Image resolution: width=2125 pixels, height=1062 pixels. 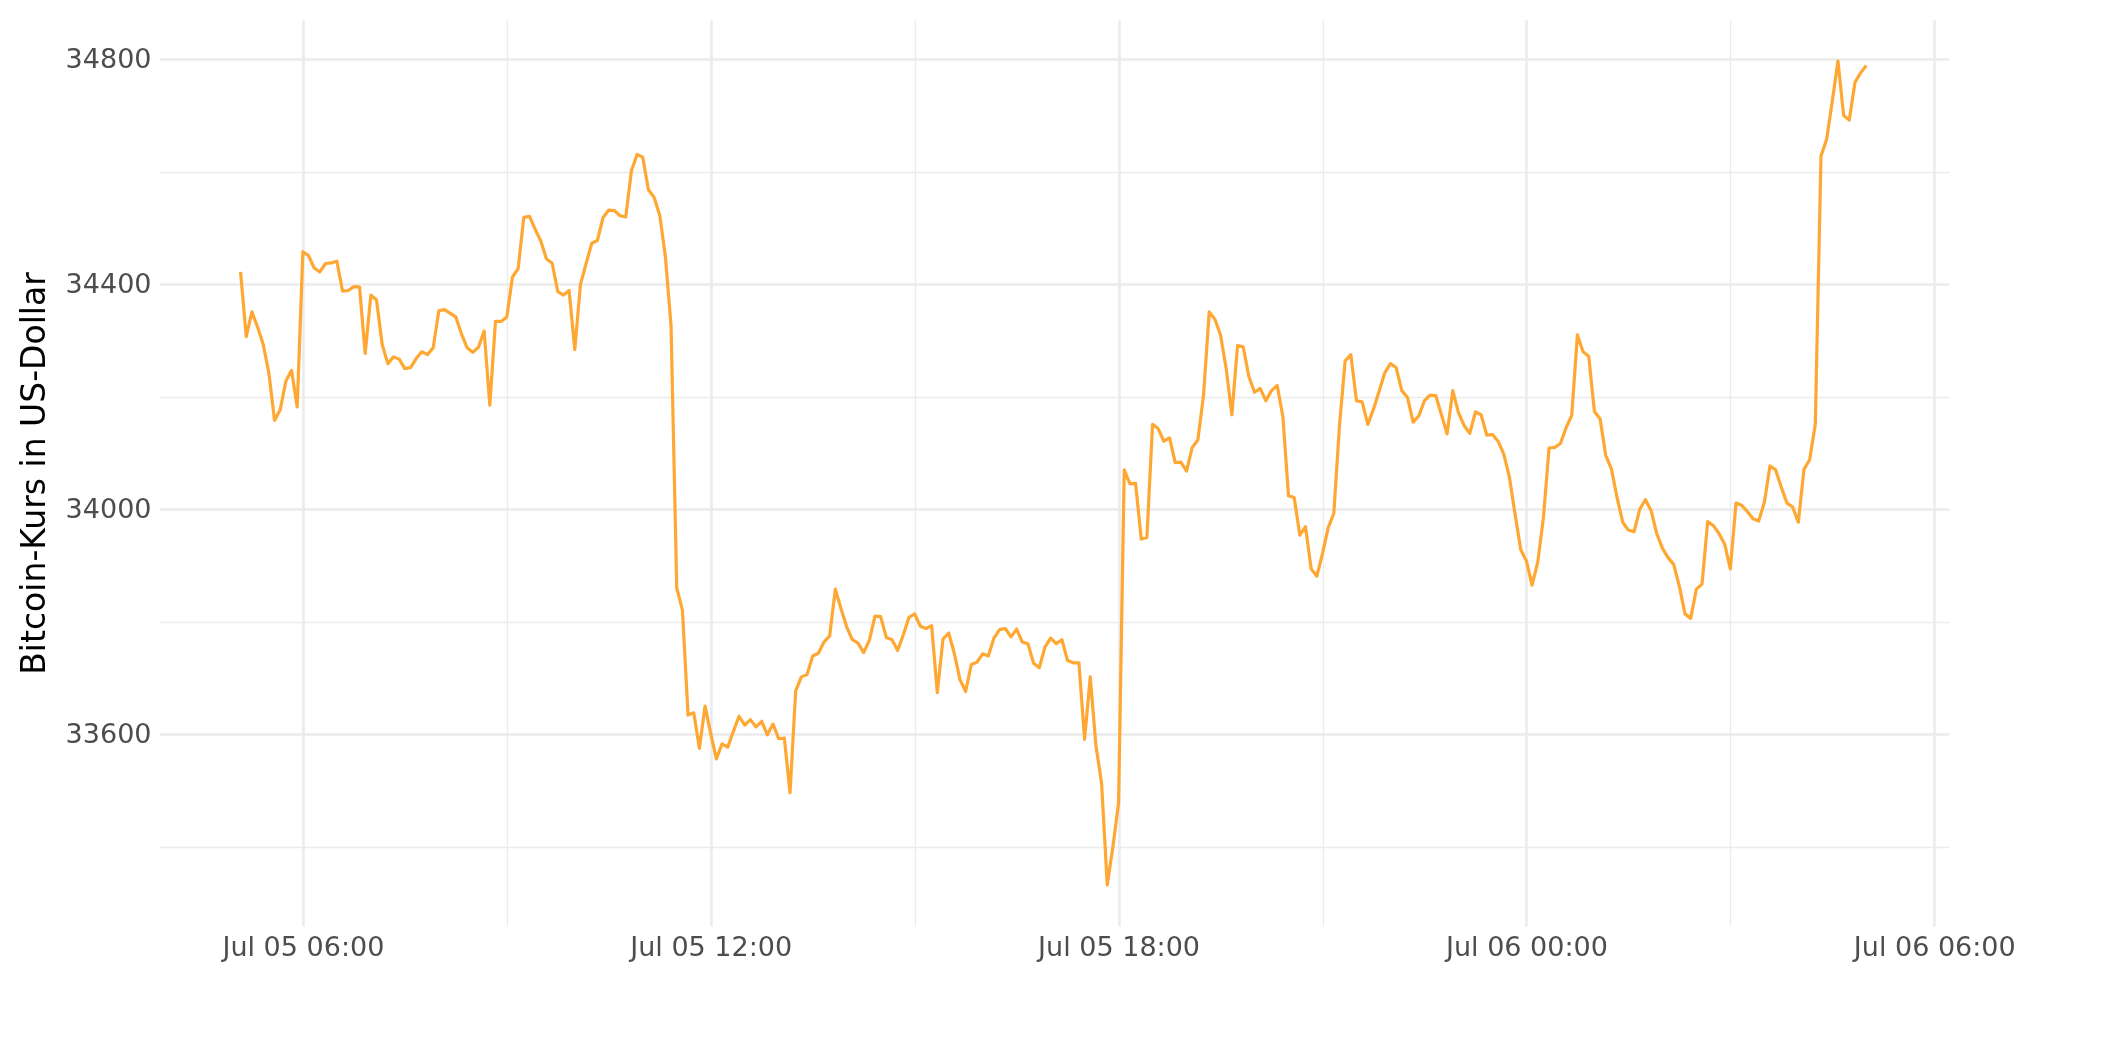 What do you see at coordinates (108, 733) in the screenshot?
I see `y-tick-label: 33600` at bounding box center [108, 733].